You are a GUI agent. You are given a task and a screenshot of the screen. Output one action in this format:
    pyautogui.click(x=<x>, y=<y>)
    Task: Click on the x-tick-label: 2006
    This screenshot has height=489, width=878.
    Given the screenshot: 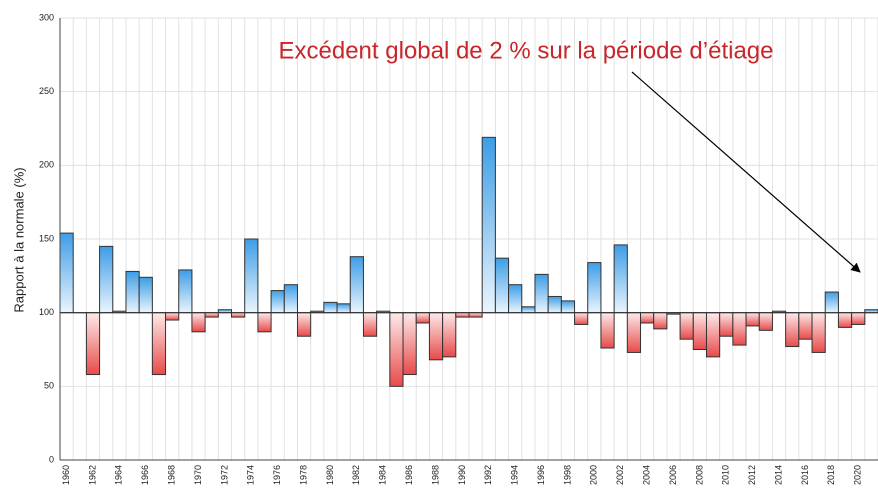 What is the action you would take?
    pyautogui.click(x=673, y=475)
    